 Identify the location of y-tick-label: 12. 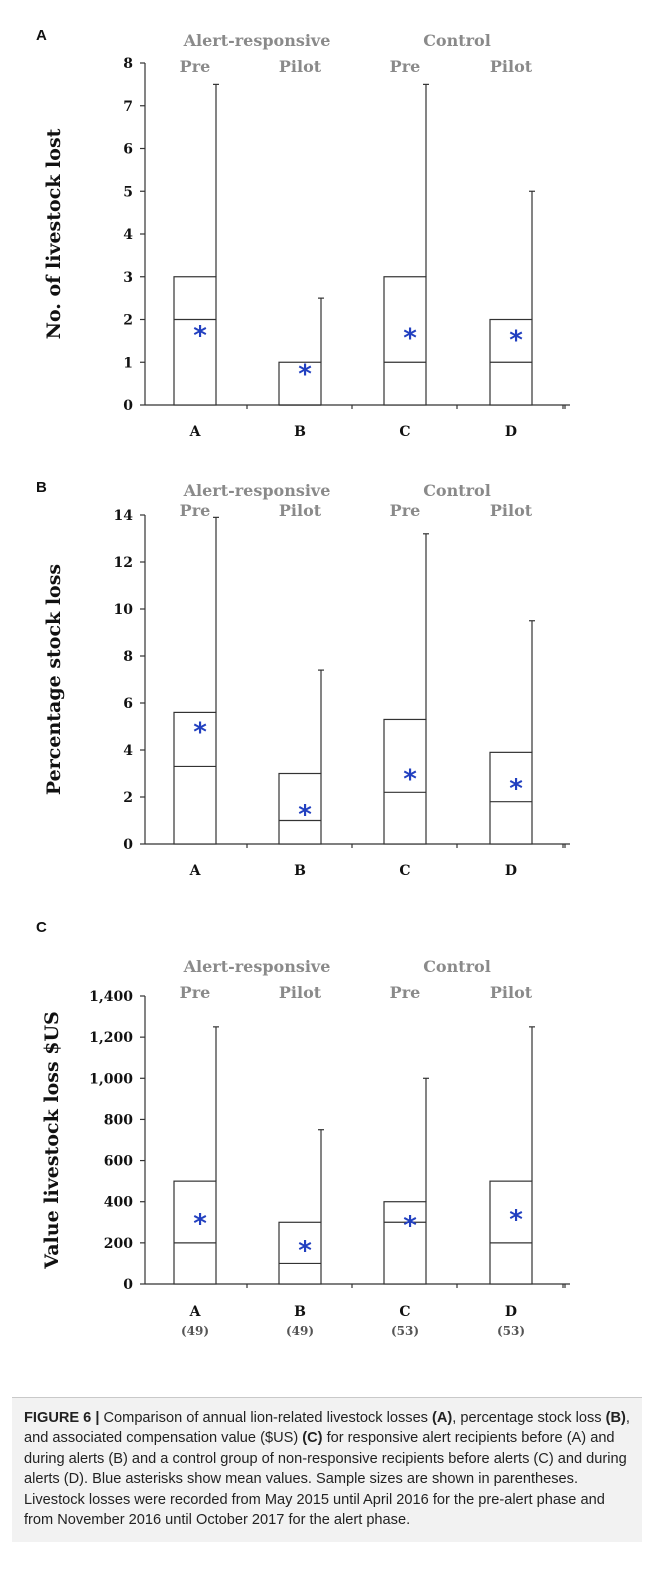
(123, 563).